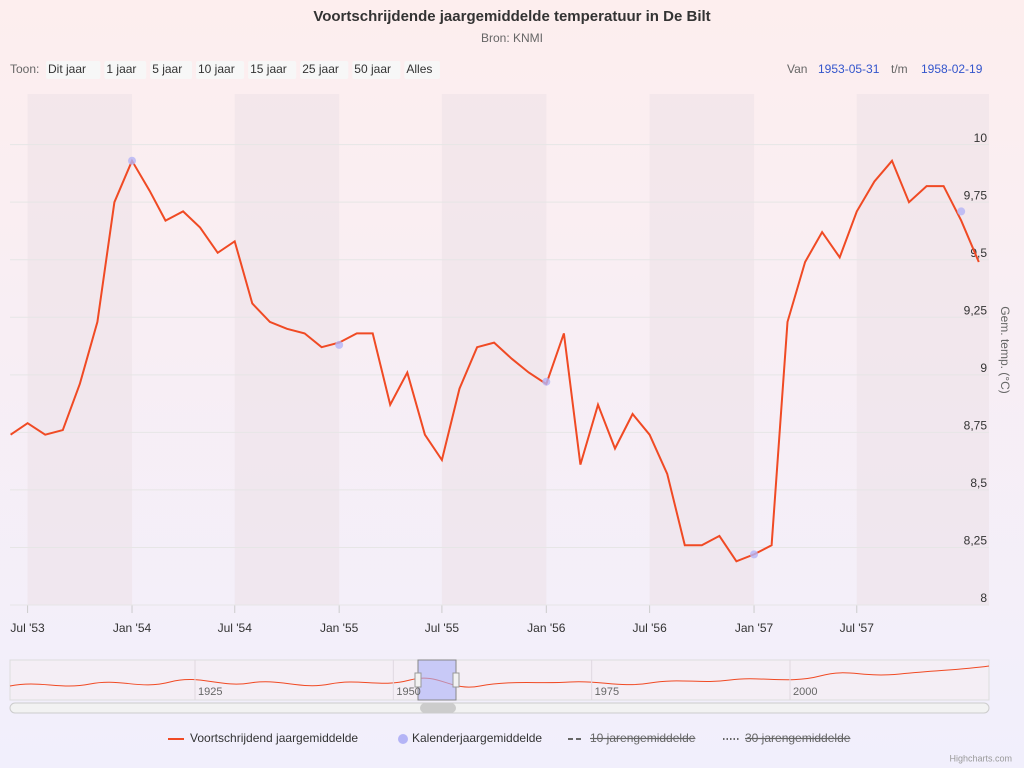  What do you see at coordinates (899, 69) in the screenshot?
I see `to-label: t/m` at bounding box center [899, 69].